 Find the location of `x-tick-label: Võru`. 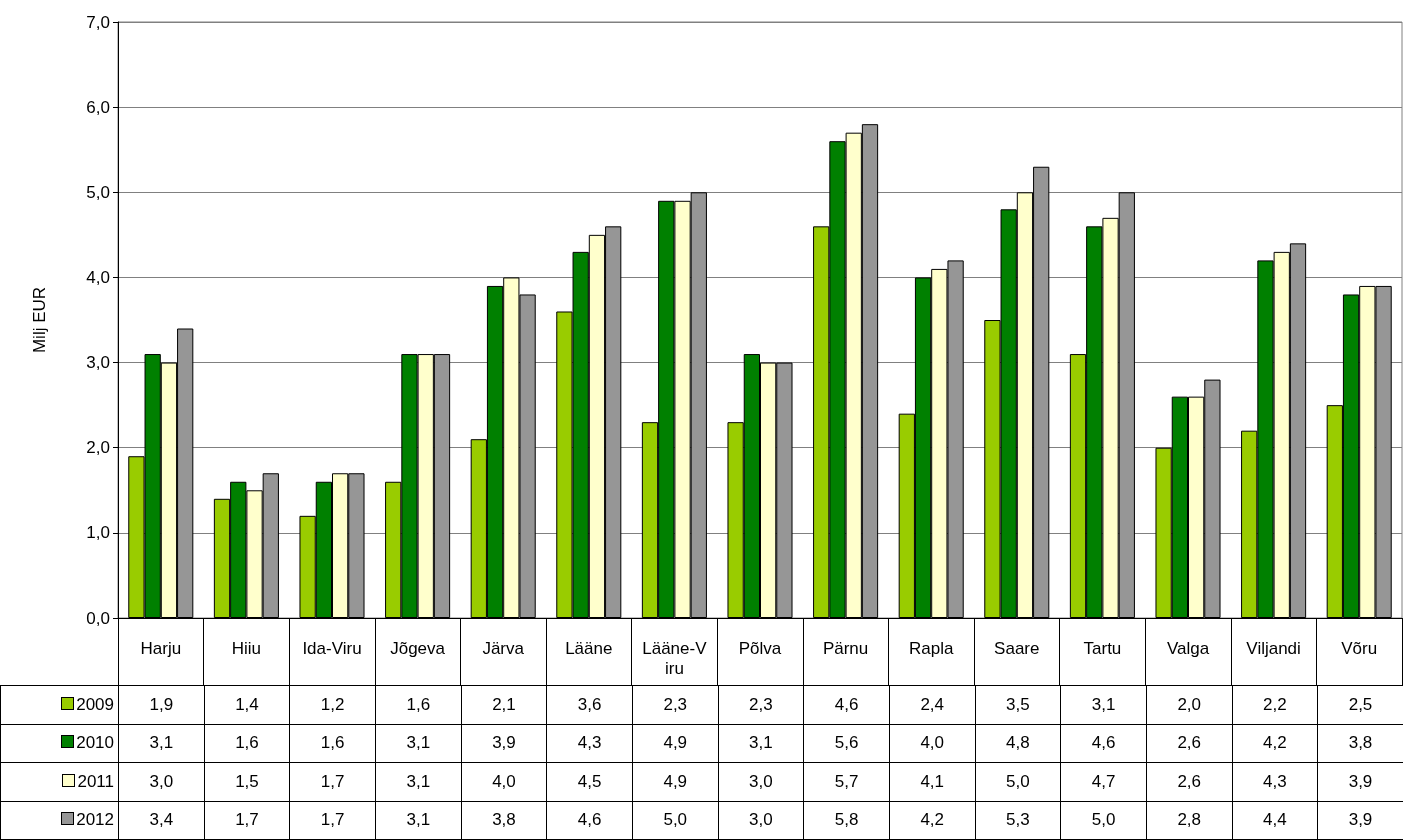

x-tick-label: Võru is located at coordinates (1359, 648).